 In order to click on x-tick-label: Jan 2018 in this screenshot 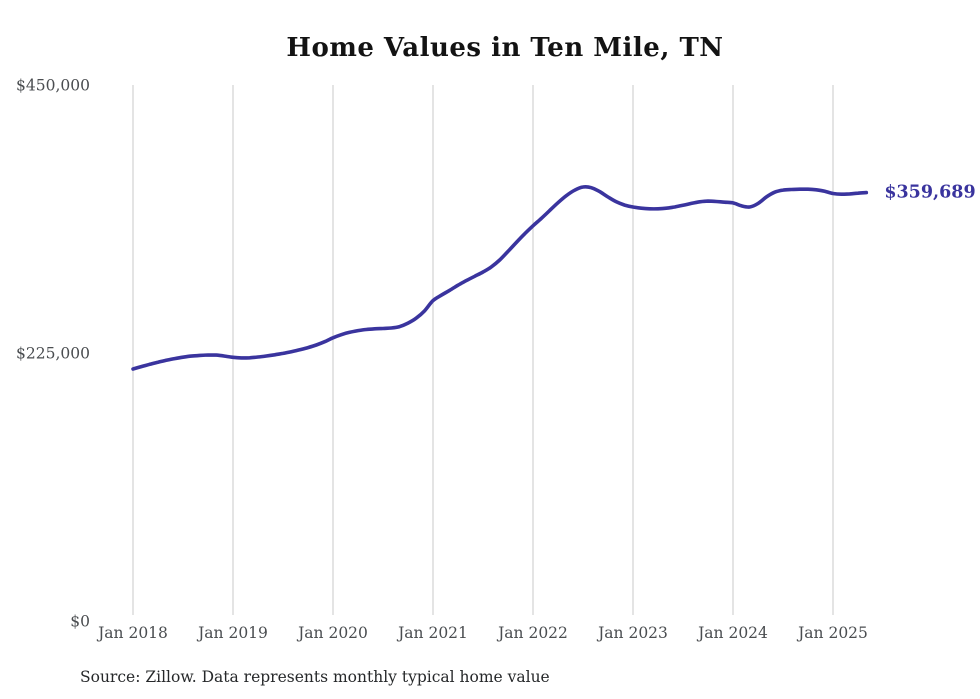, I will do `click(132, 633)`.